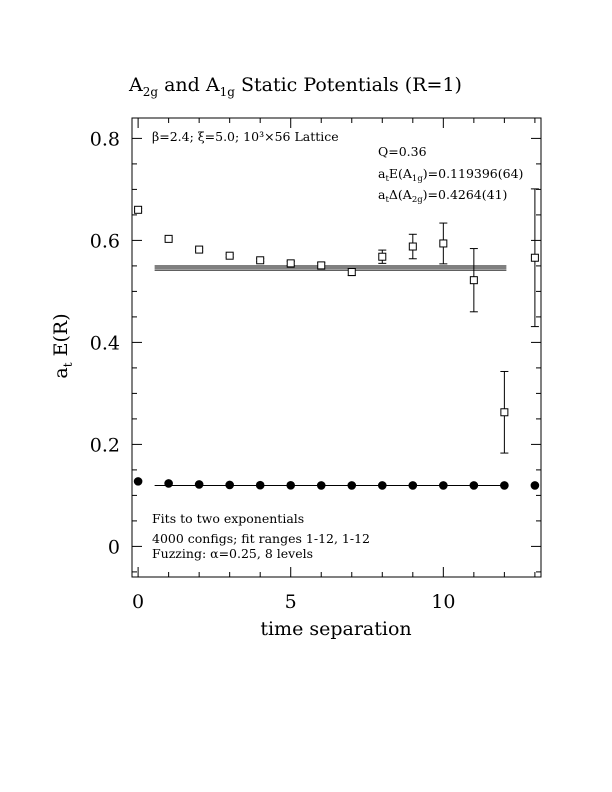 This screenshot has width=612, height=792. I want to click on chart-title: A2g and A1g Static Potentials (R=1), so click(295, 86).